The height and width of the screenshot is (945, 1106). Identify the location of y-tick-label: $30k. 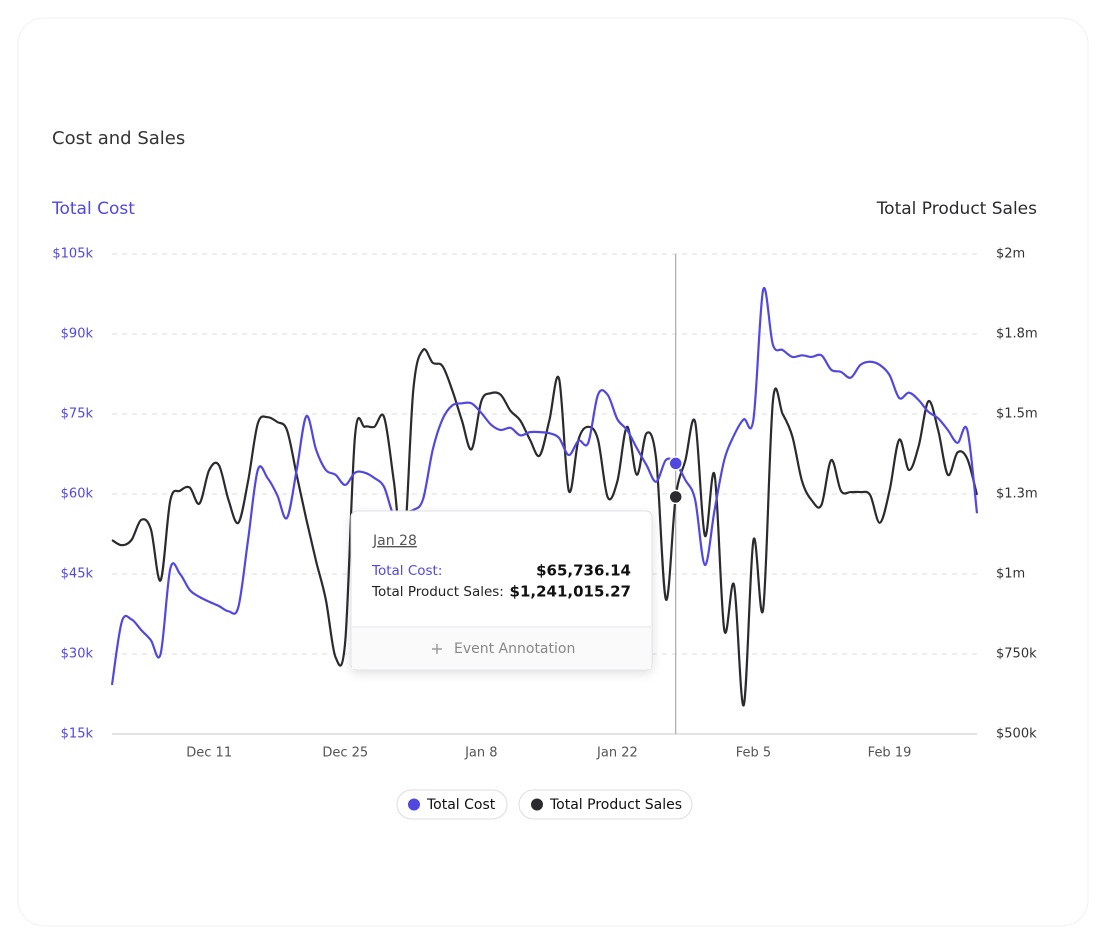
(77, 654).